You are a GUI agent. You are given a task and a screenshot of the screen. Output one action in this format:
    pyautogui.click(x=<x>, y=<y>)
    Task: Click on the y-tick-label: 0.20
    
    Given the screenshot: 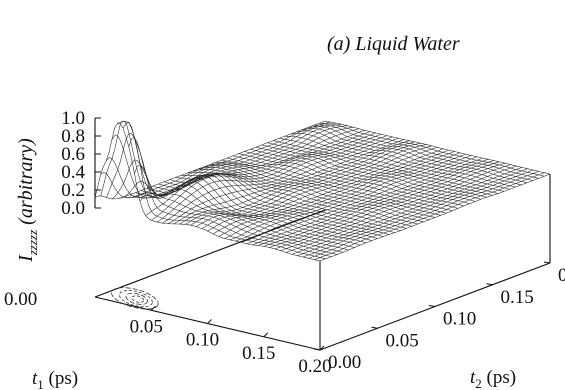 What is the action you would take?
    pyautogui.click(x=561, y=275)
    